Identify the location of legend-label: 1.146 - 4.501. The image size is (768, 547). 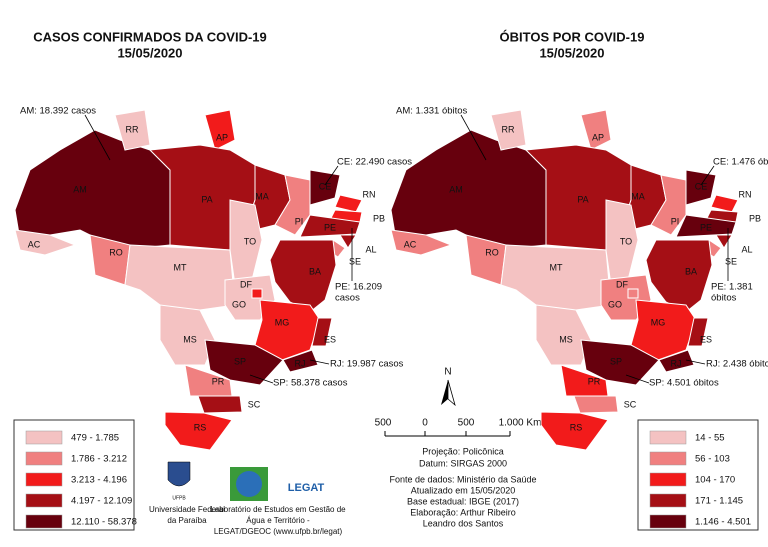
(723, 522).